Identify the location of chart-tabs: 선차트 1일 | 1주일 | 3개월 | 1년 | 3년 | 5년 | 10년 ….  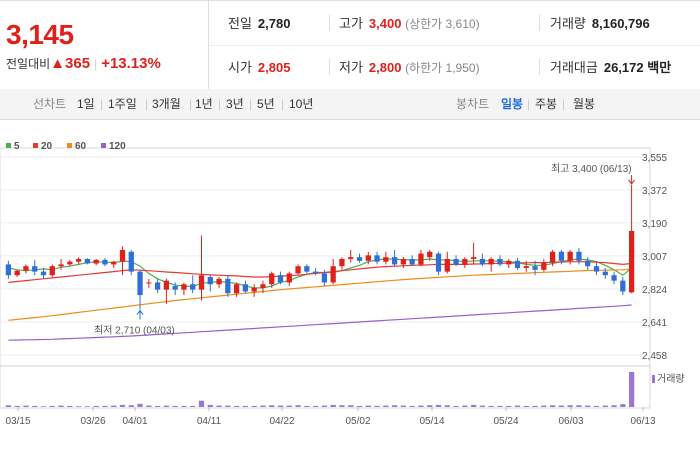
(350, 104).